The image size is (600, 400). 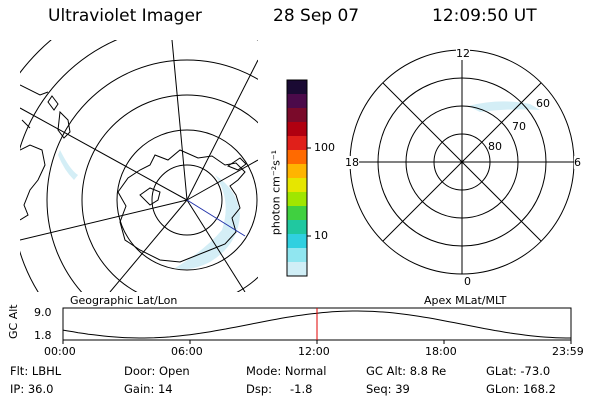 I want to click on instrument-title: Ultraviolet Imager, so click(x=125, y=16).